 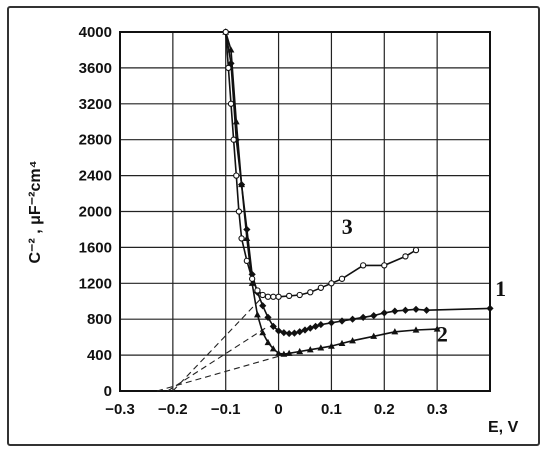 What do you see at coordinates (173, 409) in the screenshot?
I see `x-tick-label: −0.2` at bounding box center [173, 409].